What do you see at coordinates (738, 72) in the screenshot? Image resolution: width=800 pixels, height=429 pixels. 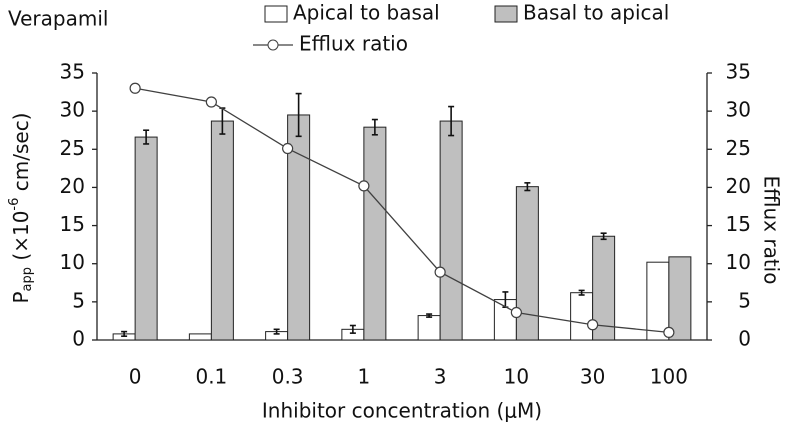 I see `y2-tick-label: 35` at bounding box center [738, 72].